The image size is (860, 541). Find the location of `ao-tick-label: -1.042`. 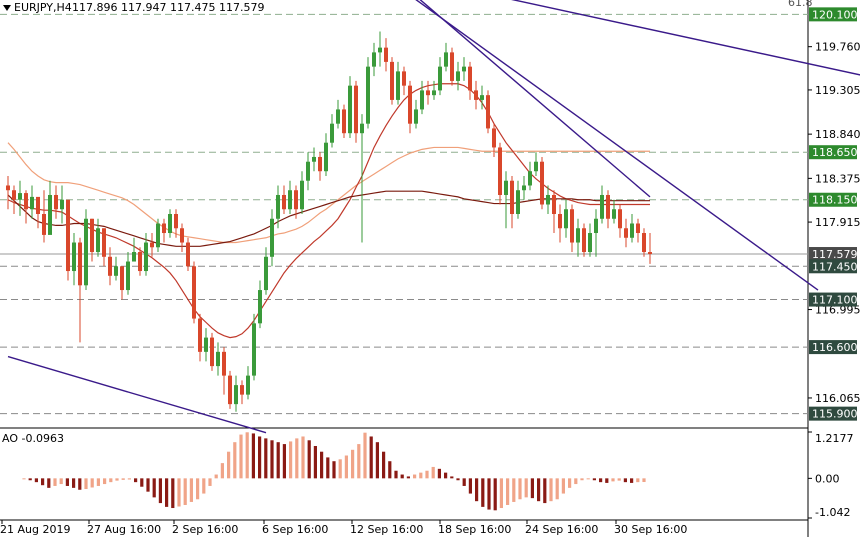

ao-tick-label: -1.042 is located at coordinates (832, 512).